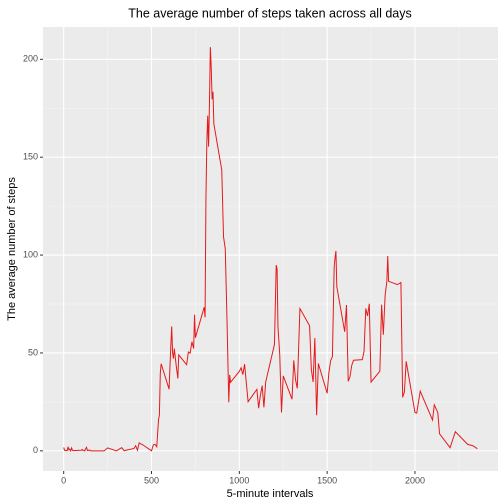 This screenshot has height=504, width=504. Describe the element at coordinates (63, 480) in the screenshot. I see `x-tick-label: 0` at that location.